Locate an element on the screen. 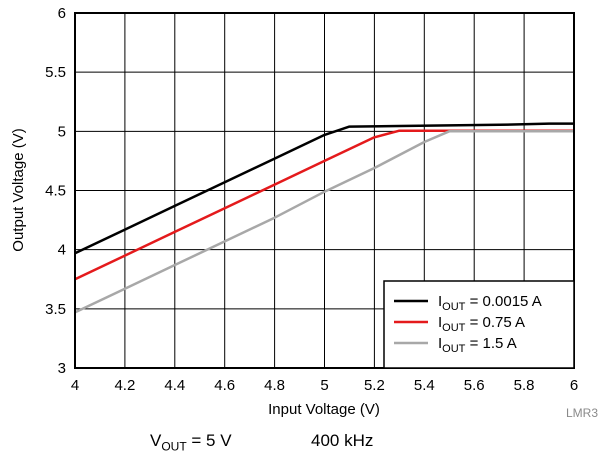 Image resolution: width=605 pixels, height=454 pixels. x-tick-label: 6 is located at coordinates (574, 385).